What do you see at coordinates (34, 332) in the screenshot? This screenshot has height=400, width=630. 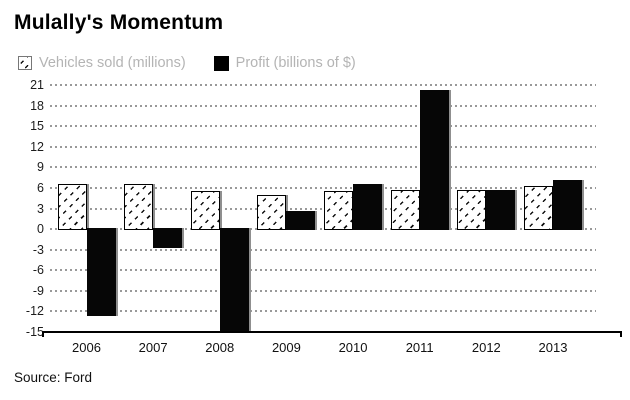 I see `y-axis-label: -15` at bounding box center [34, 332].